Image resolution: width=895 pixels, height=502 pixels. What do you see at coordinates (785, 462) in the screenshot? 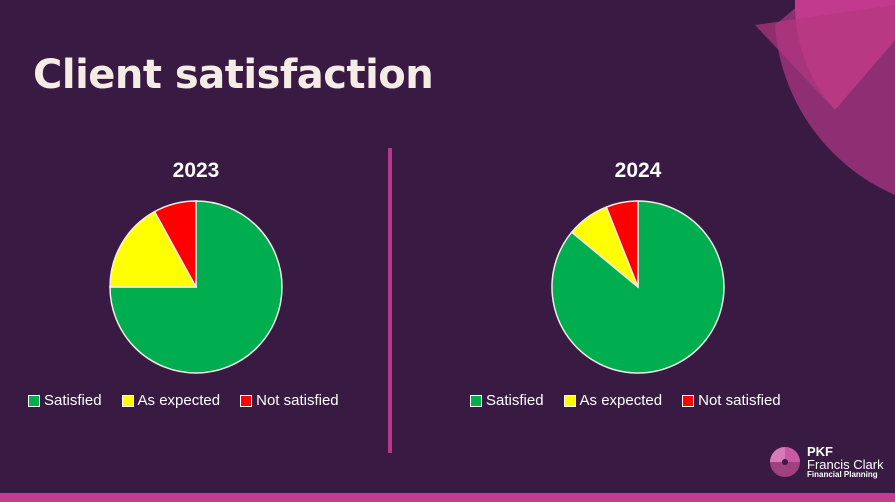
I see `logo-icon` at bounding box center [785, 462].